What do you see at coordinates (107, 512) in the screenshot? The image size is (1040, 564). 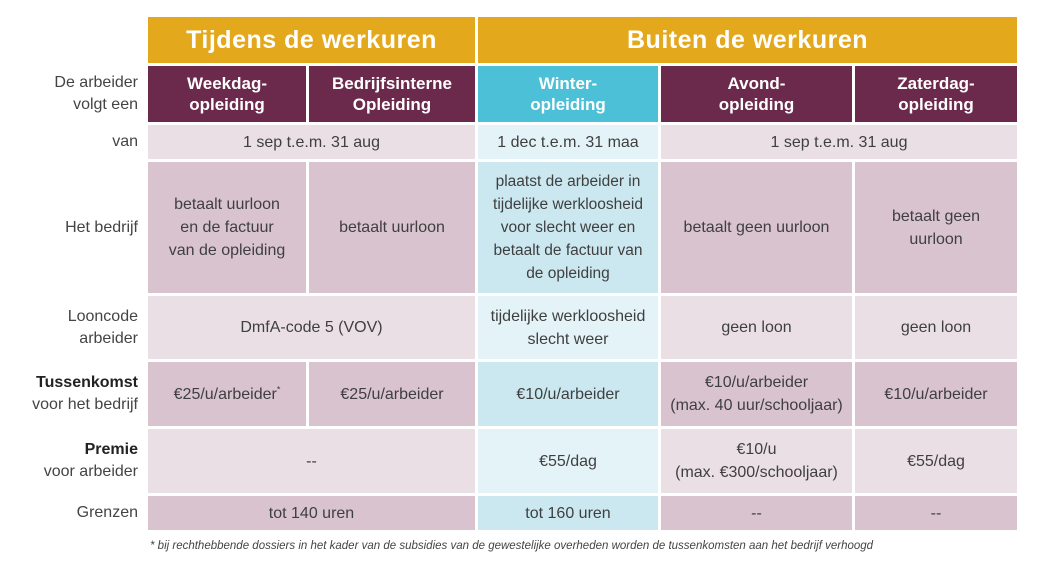 I see `row-label-grenzen: Grenzen` at bounding box center [107, 512].